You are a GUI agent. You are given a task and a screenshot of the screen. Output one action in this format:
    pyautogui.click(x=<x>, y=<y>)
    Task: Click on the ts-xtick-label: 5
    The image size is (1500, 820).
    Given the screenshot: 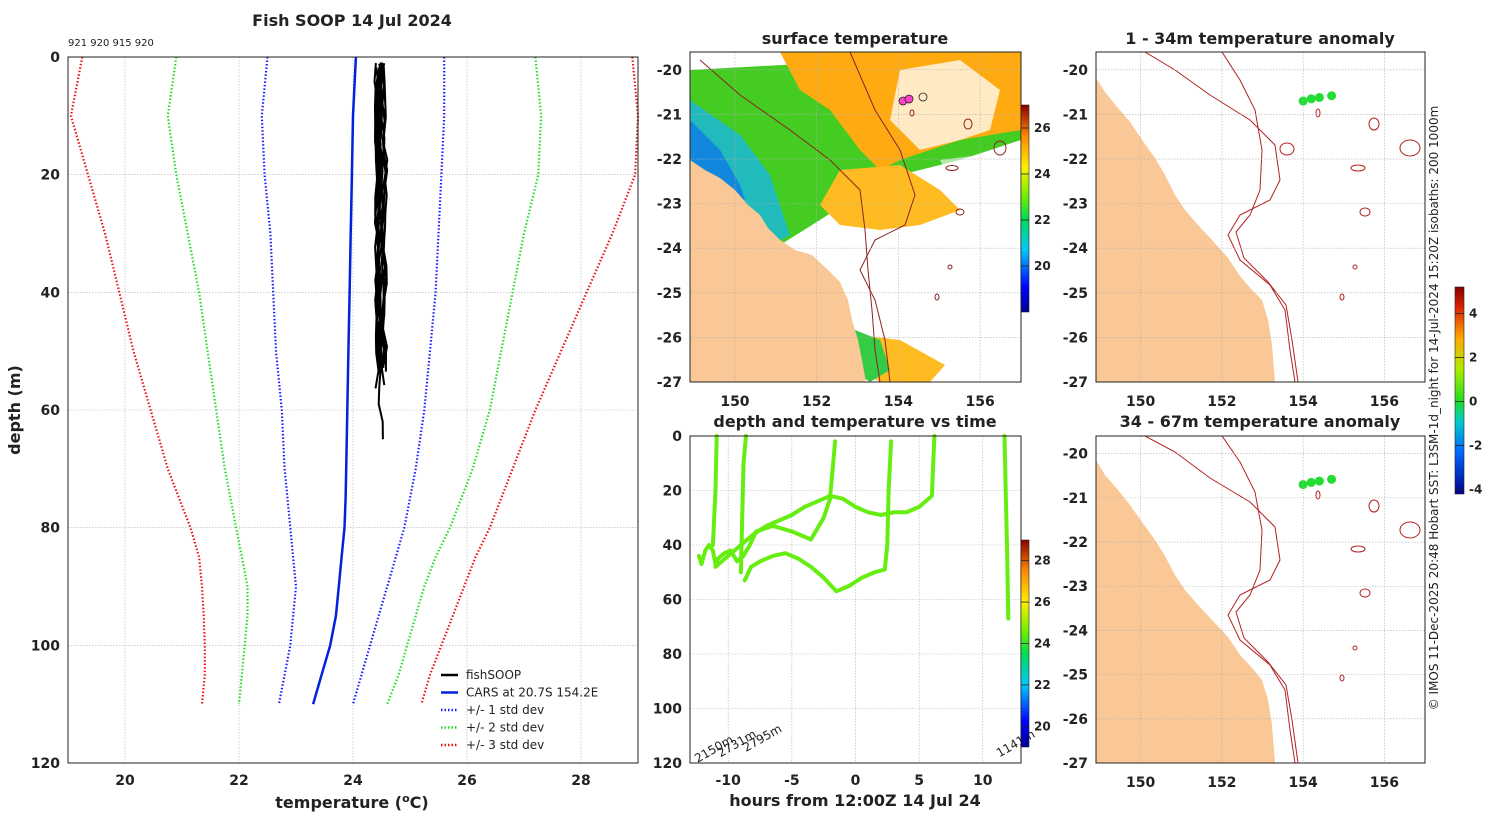 What is the action you would take?
    pyautogui.click(x=919, y=781)
    